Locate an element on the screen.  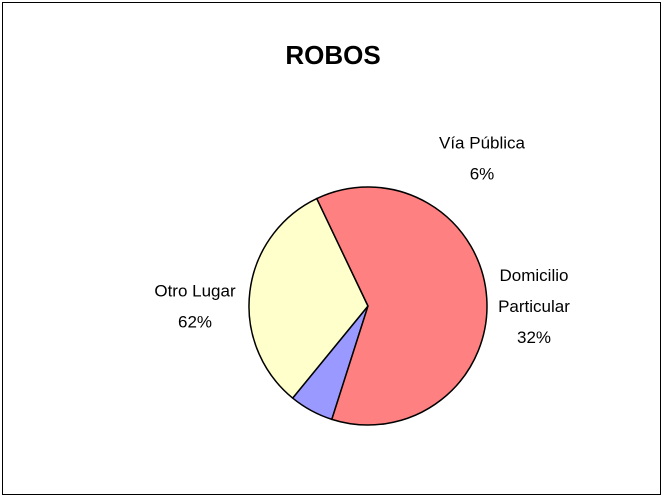
slice-name: Otro Lugar is located at coordinates (195, 291).